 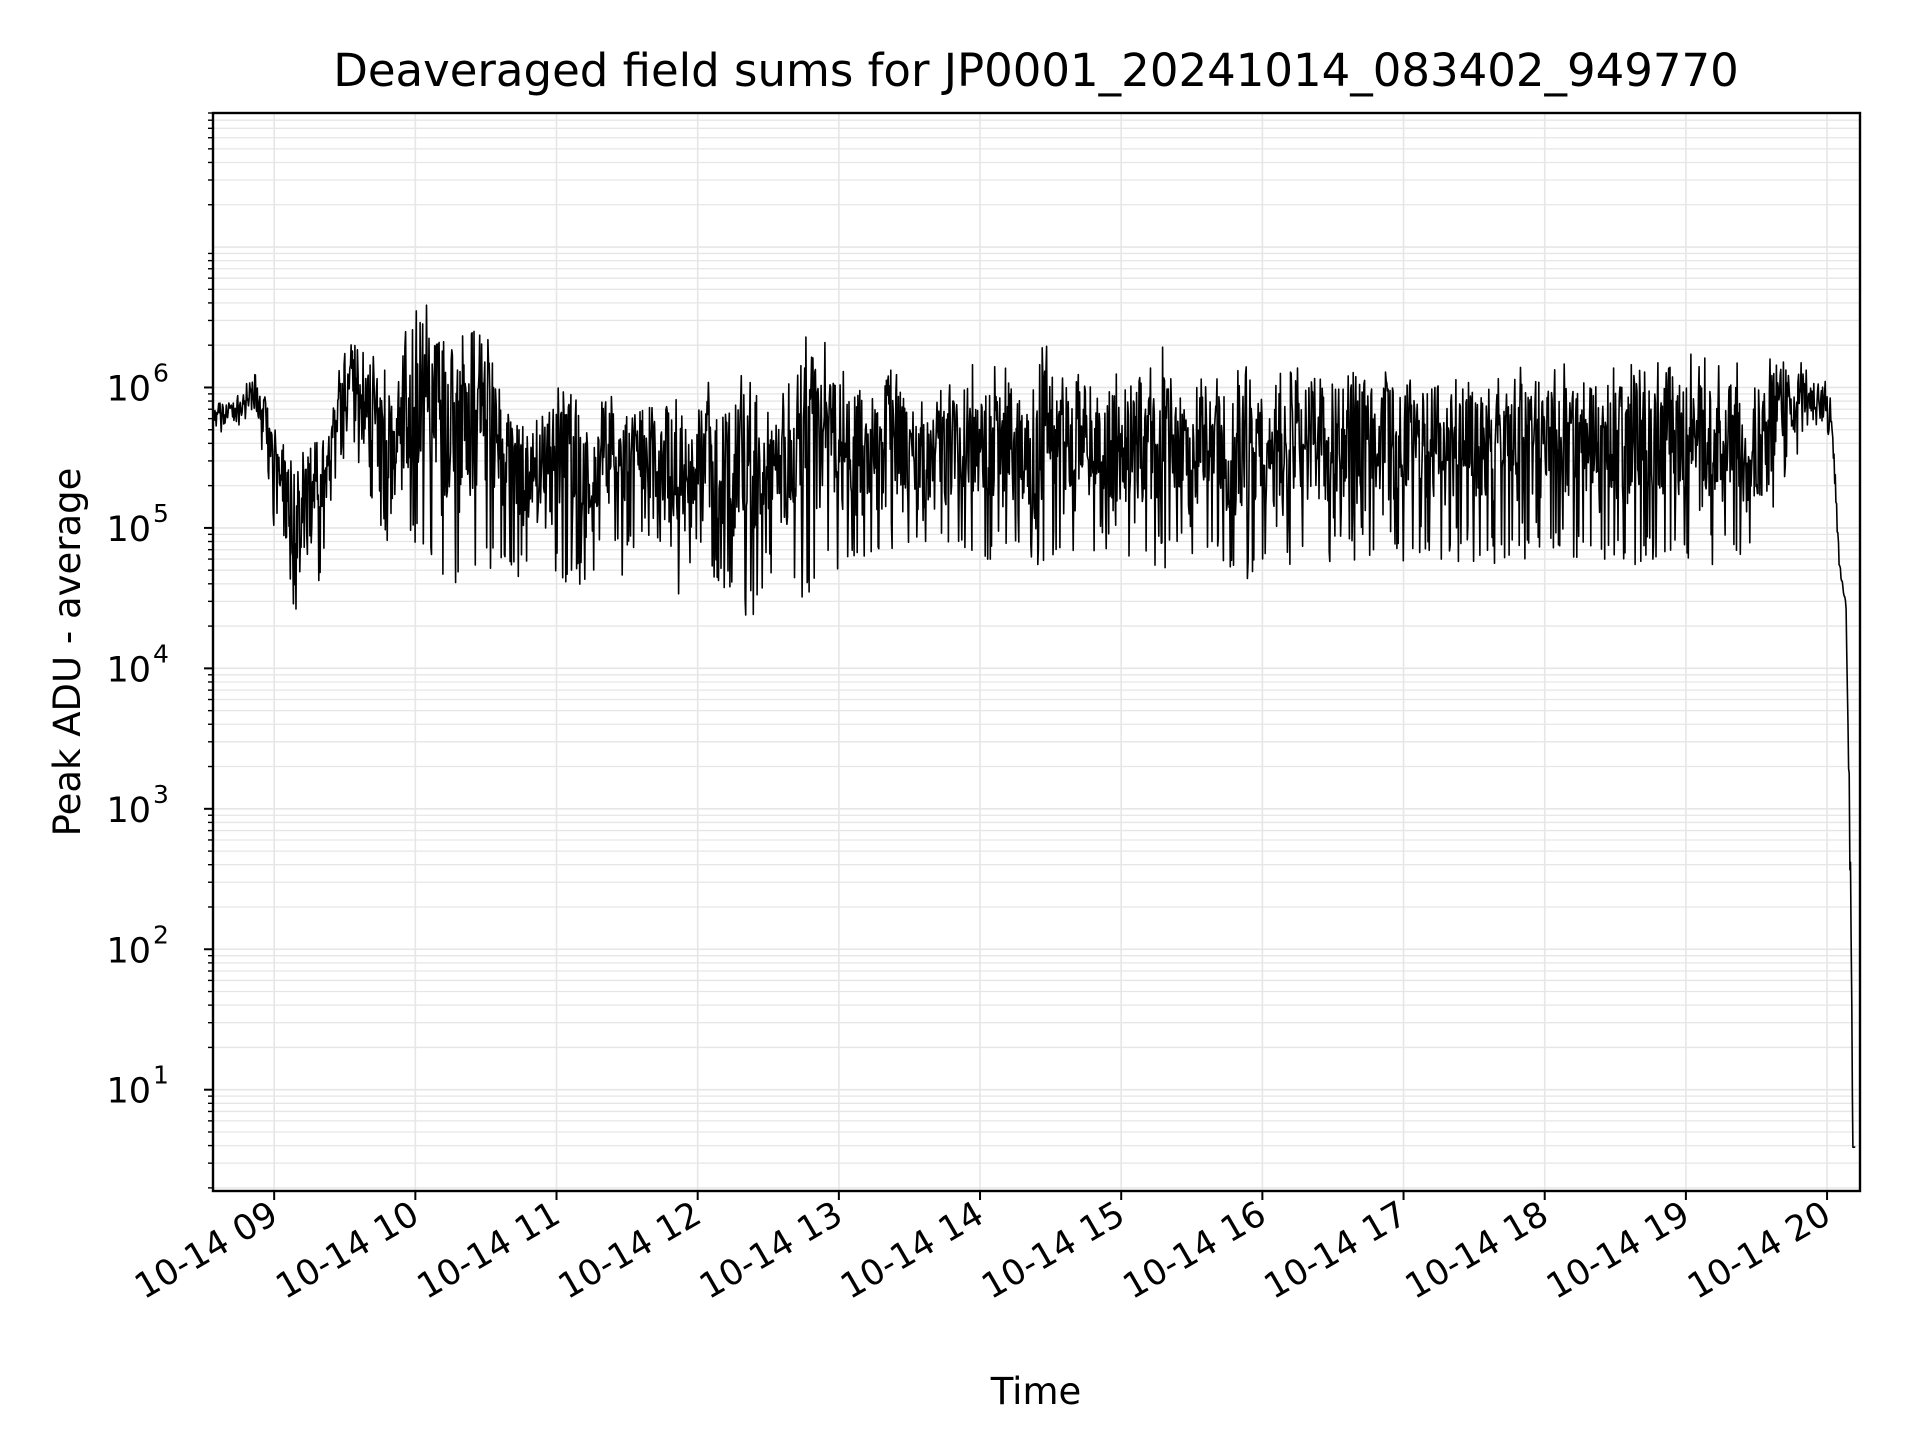 What do you see at coordinates (161, 794) in the screenshot?
I see `y-tick-exponent: 3` at bounding box center [161, 794].